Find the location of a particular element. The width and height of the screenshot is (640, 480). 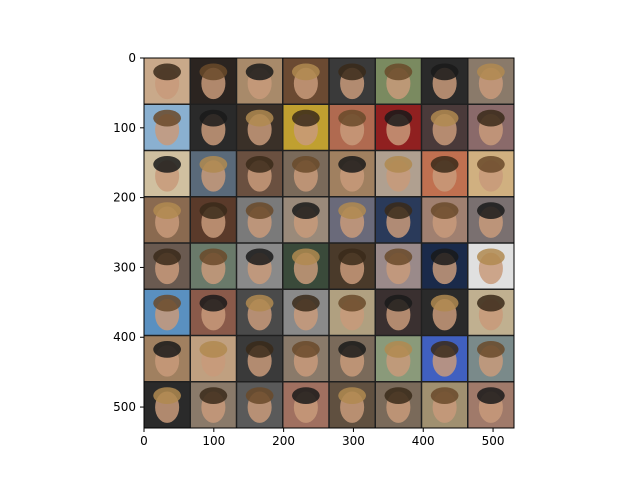

x-axis-ticks: 0 100 200 300 400 500 is located at coordinates (322, 438).